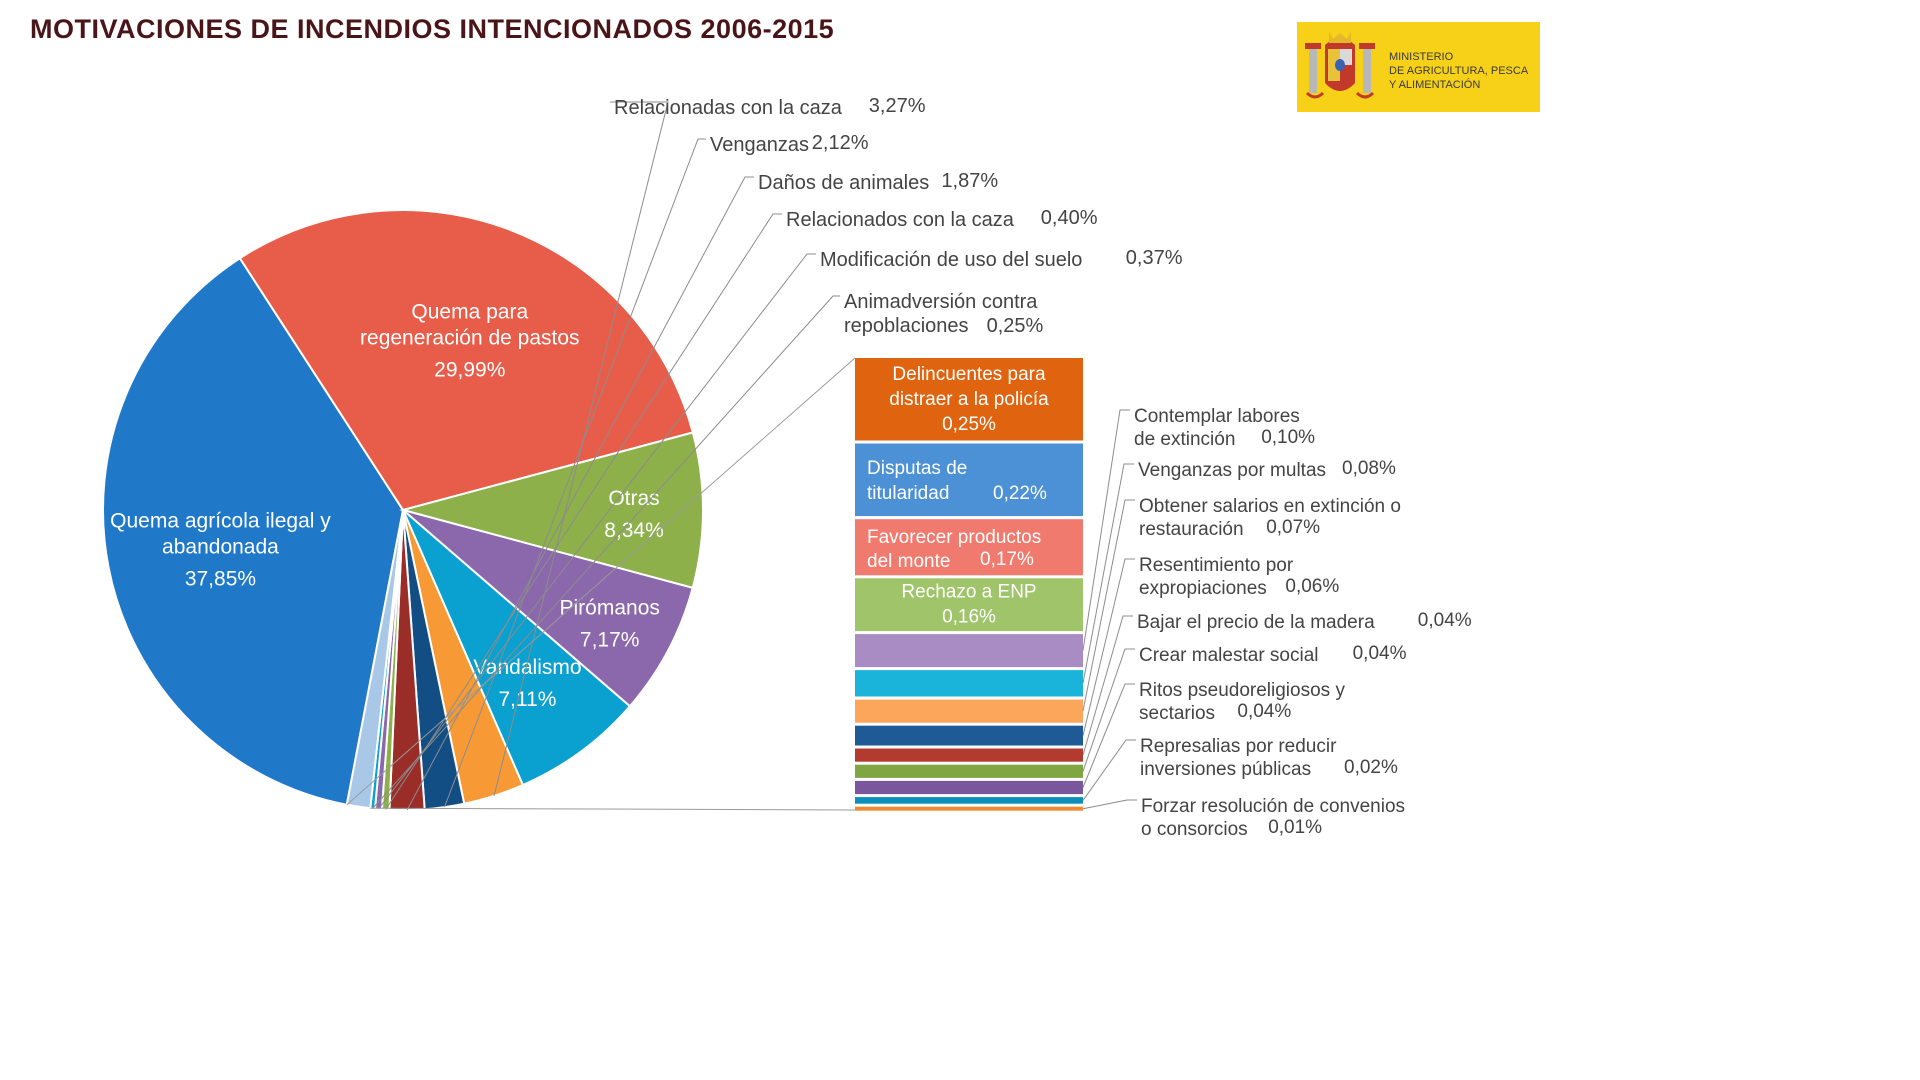  Describe the element at coordinates (1020, 493) in the screenshot. I see `breakdown-value: 0,22%` at that location.